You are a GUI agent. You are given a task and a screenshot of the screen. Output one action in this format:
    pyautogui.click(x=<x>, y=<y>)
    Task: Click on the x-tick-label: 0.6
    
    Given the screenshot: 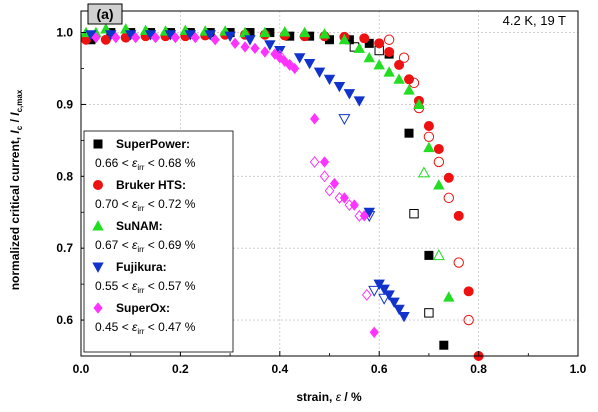 What is the action you would take?
    pyautogui.click(x=379, y=369)
    